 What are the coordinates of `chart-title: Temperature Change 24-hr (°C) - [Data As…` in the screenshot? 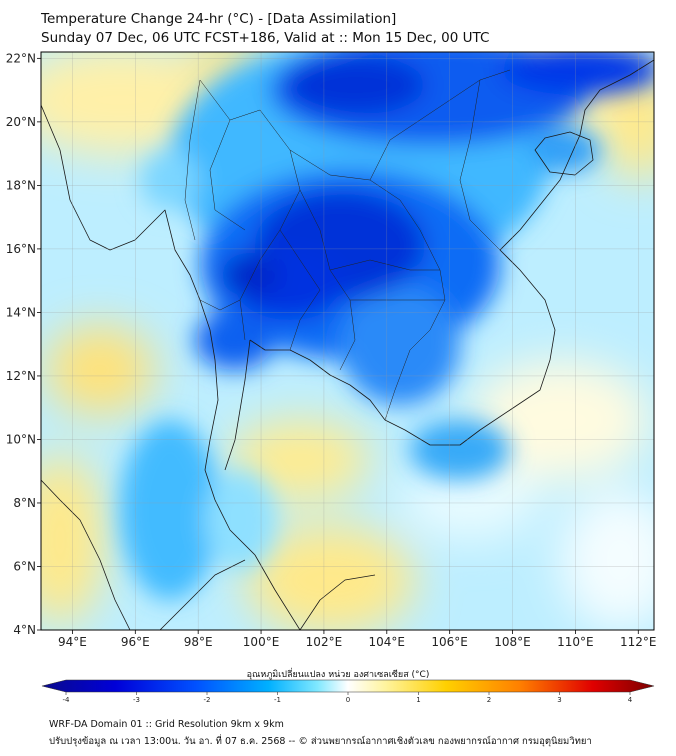 It's located at (219, 19).